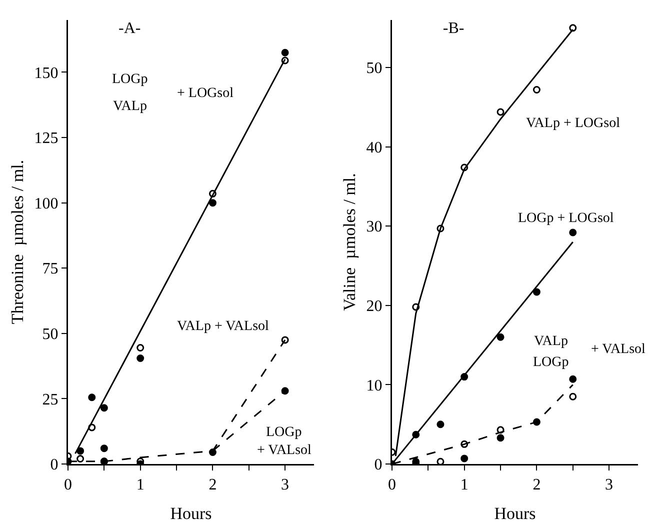 The height and width of the screenshot is (526, 648). What do you see at coordinates (374, 147) in the screenshot?
I see `y-tick-label: 40` at bounding box center [374, 147].